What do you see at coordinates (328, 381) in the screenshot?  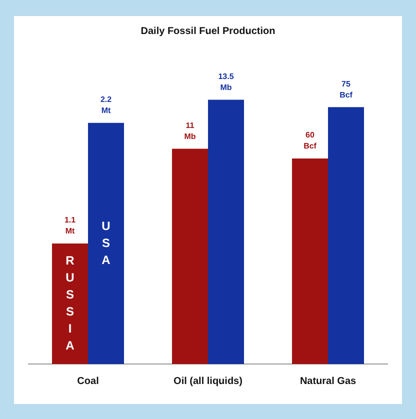 I see `x-tick-label: Natural Gas` at bounding box center [328, 381].